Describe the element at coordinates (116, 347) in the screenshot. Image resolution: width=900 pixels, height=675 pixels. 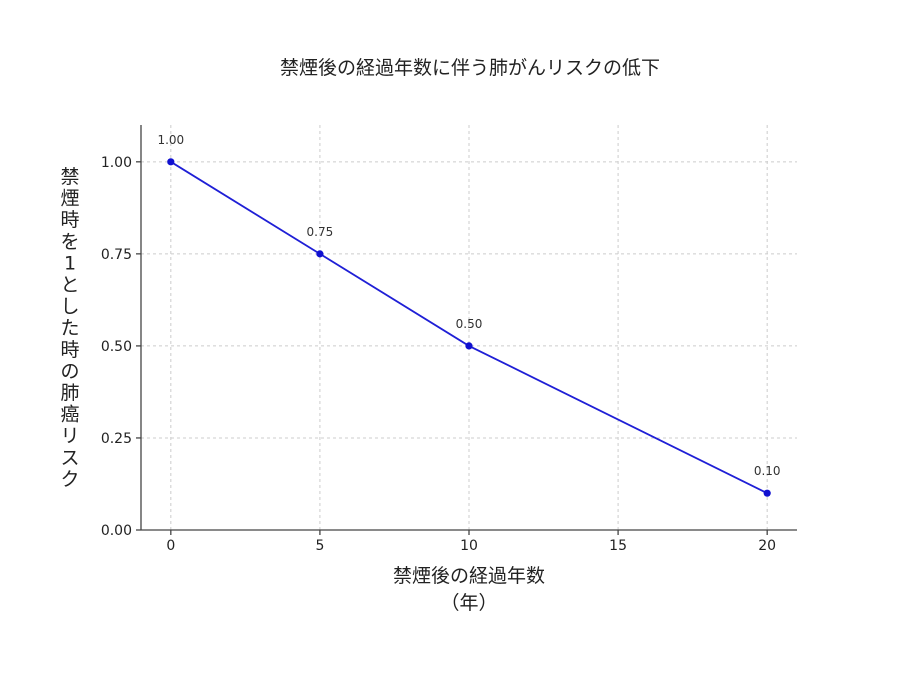
I see `y-tick-label-2: 0.50` at that location.